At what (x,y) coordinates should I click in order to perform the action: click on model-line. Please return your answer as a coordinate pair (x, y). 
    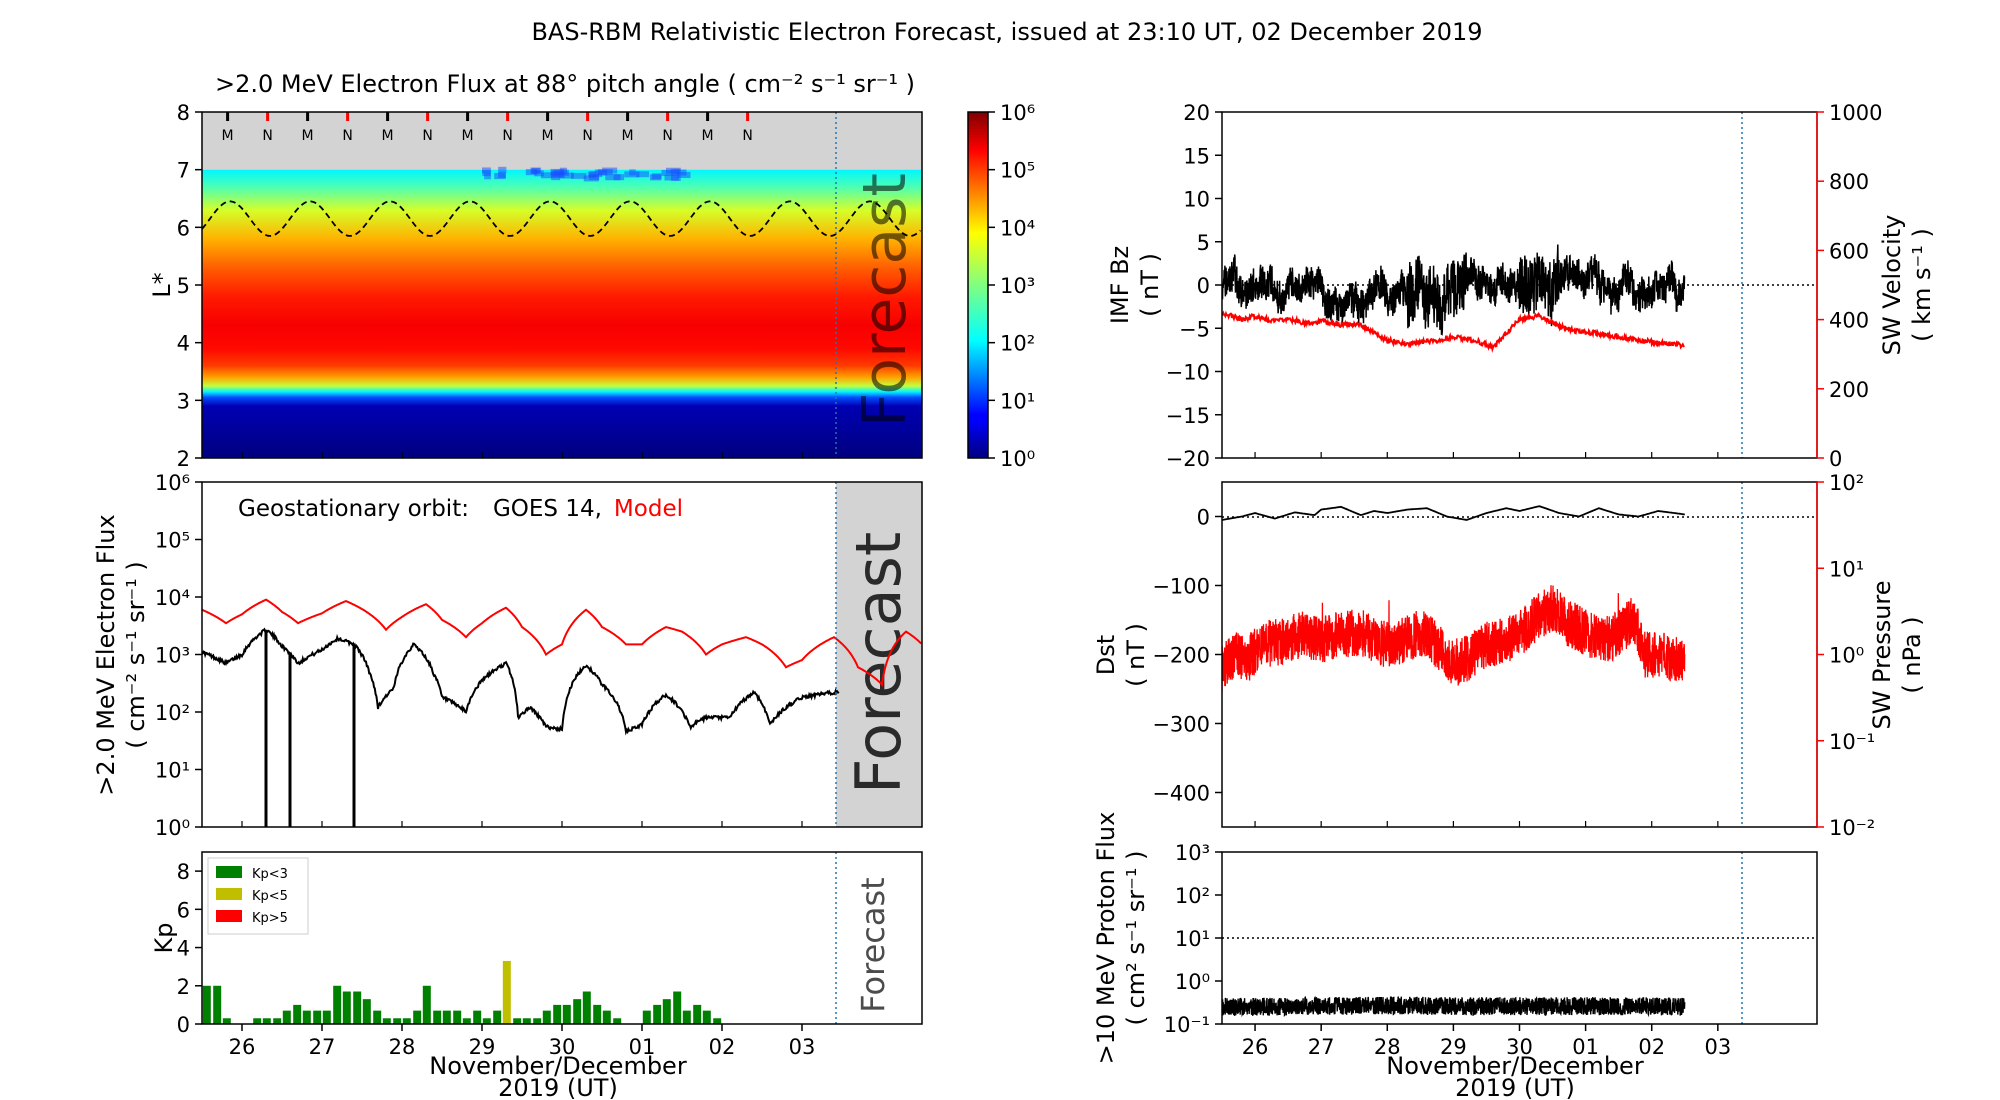
    Looking at the image, I should click on (562, 642).